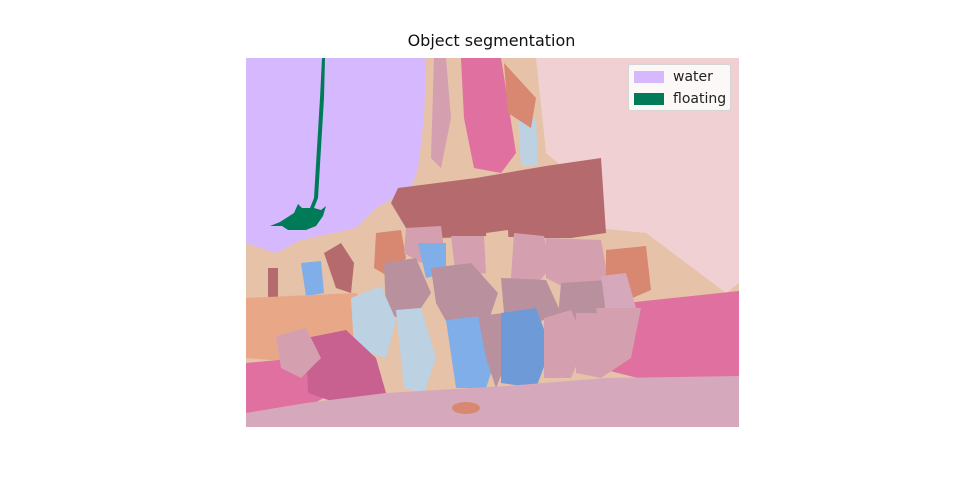 Image resolution: width=960 pixels, height=480 pixels. Describe the element at coordinates (637, 175) in the screenshot. I see `region-sky-right` at that location.